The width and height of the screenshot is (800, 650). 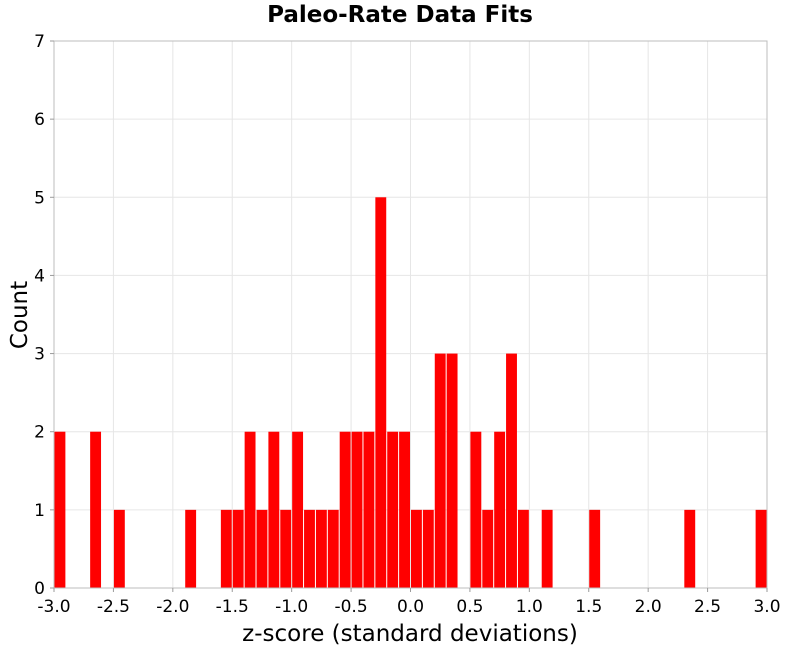 What do you see at coordinates (39, 120) in the screenshot?
I see `y-tick-label: 6` at bounding box center [39, 120].